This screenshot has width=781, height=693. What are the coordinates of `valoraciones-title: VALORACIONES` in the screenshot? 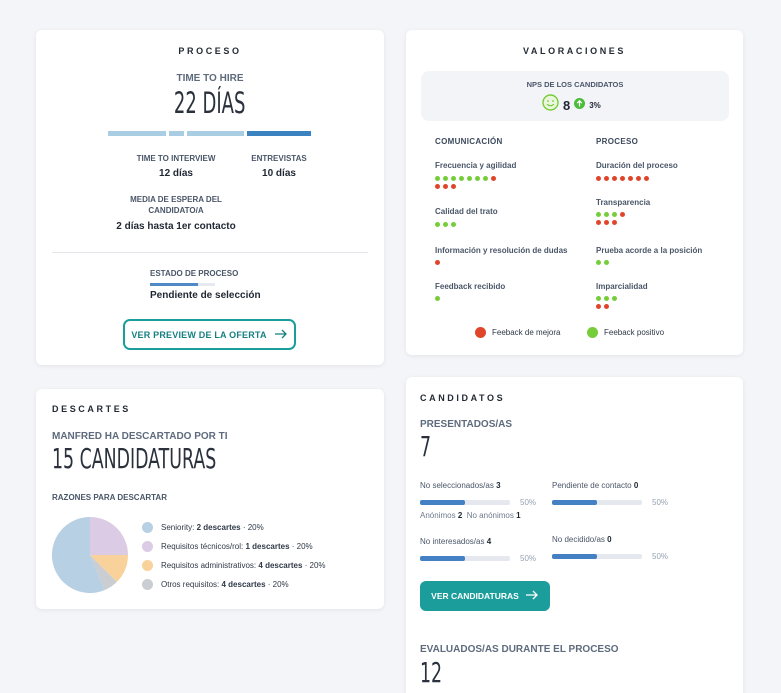 It's located at (574, 51).